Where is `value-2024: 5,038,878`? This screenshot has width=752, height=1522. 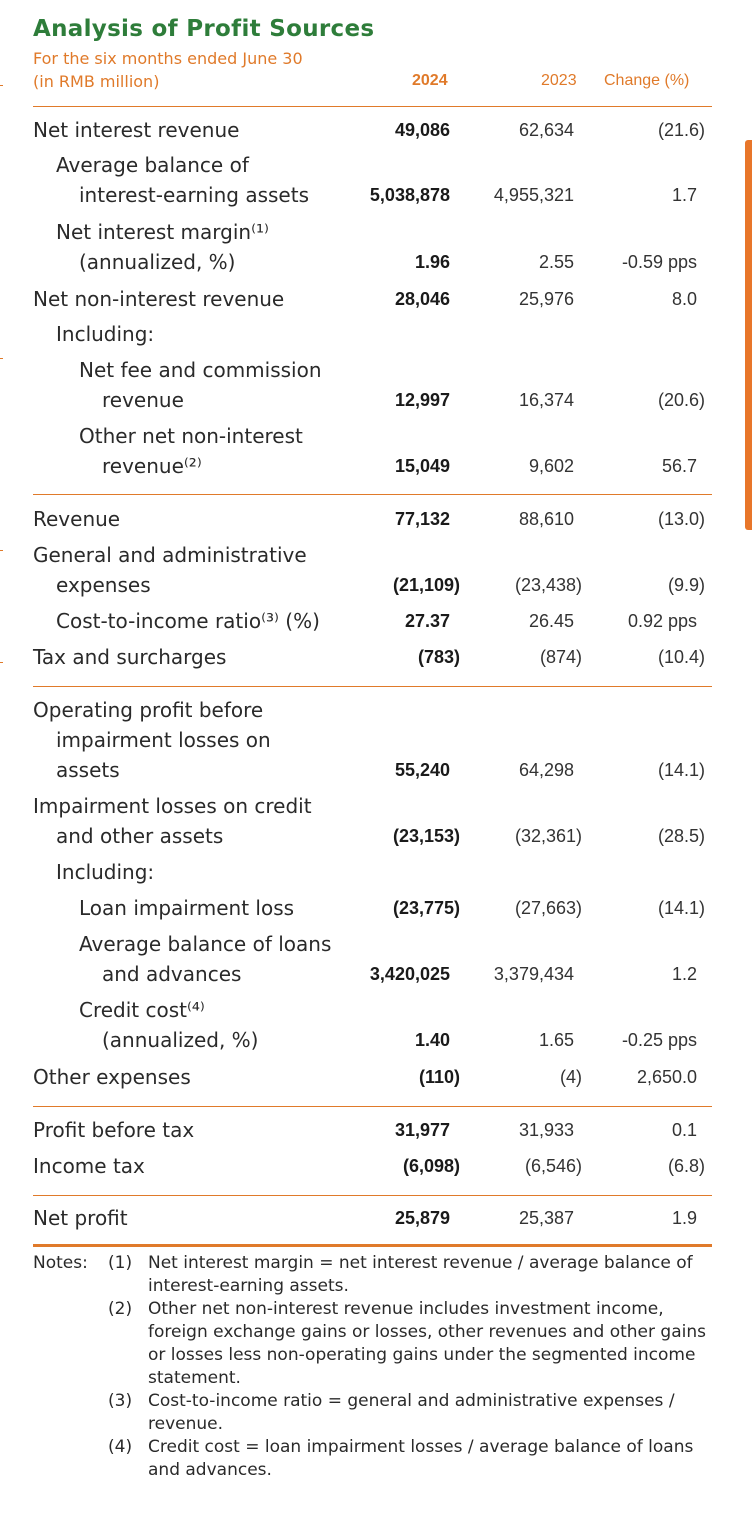 value-2024: 5,038,878 is located at coordinates (409, 195).